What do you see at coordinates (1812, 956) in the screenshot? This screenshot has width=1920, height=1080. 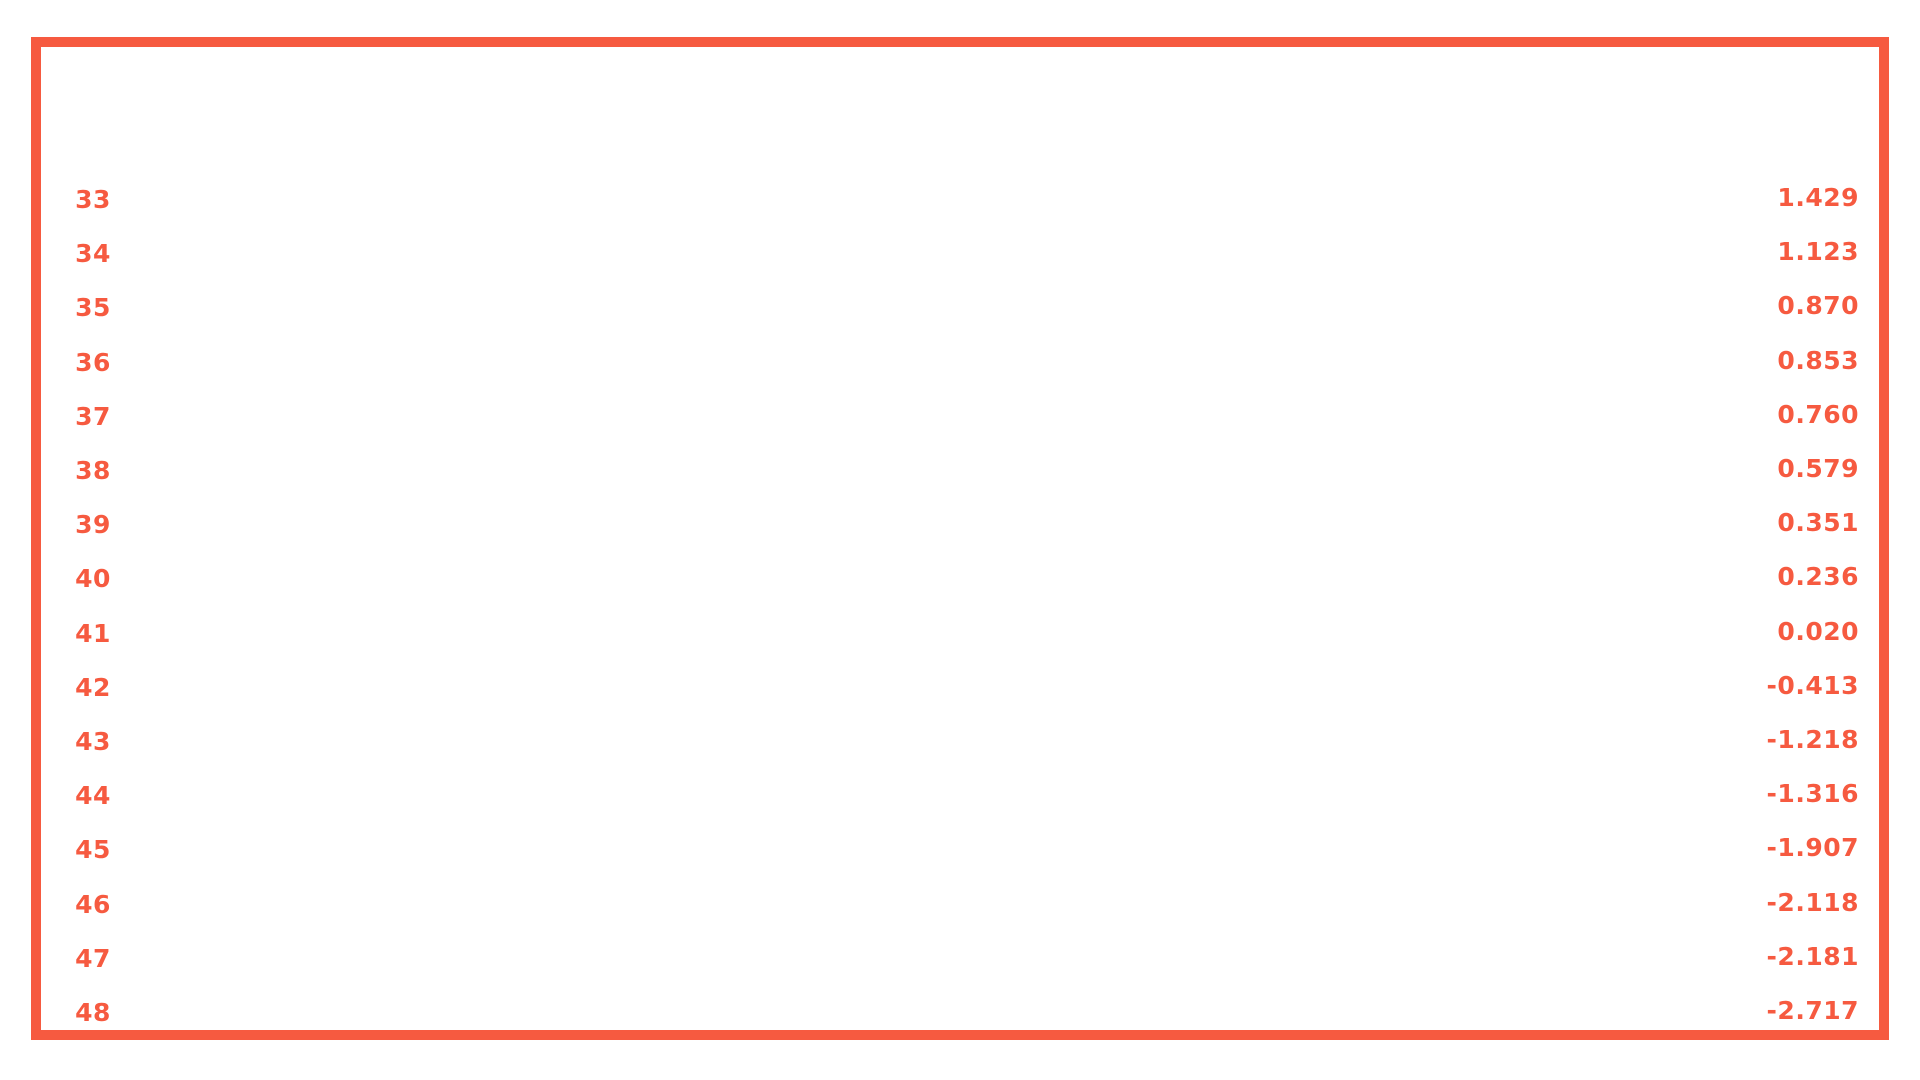 I see `score-value: -2.181` at bounding box center [1812, 956].